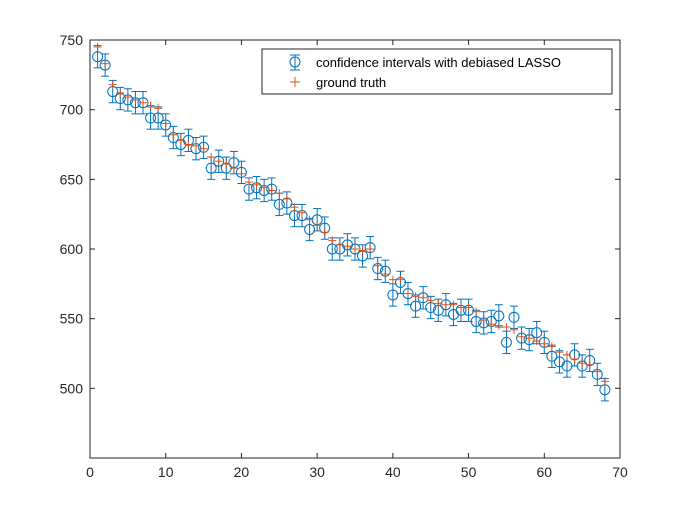 The image size is (684, 513). What do you see at coordinates (469, 472) in the screenshot?
I see `x-tick-label: 50` at bounding box center [469, 472].